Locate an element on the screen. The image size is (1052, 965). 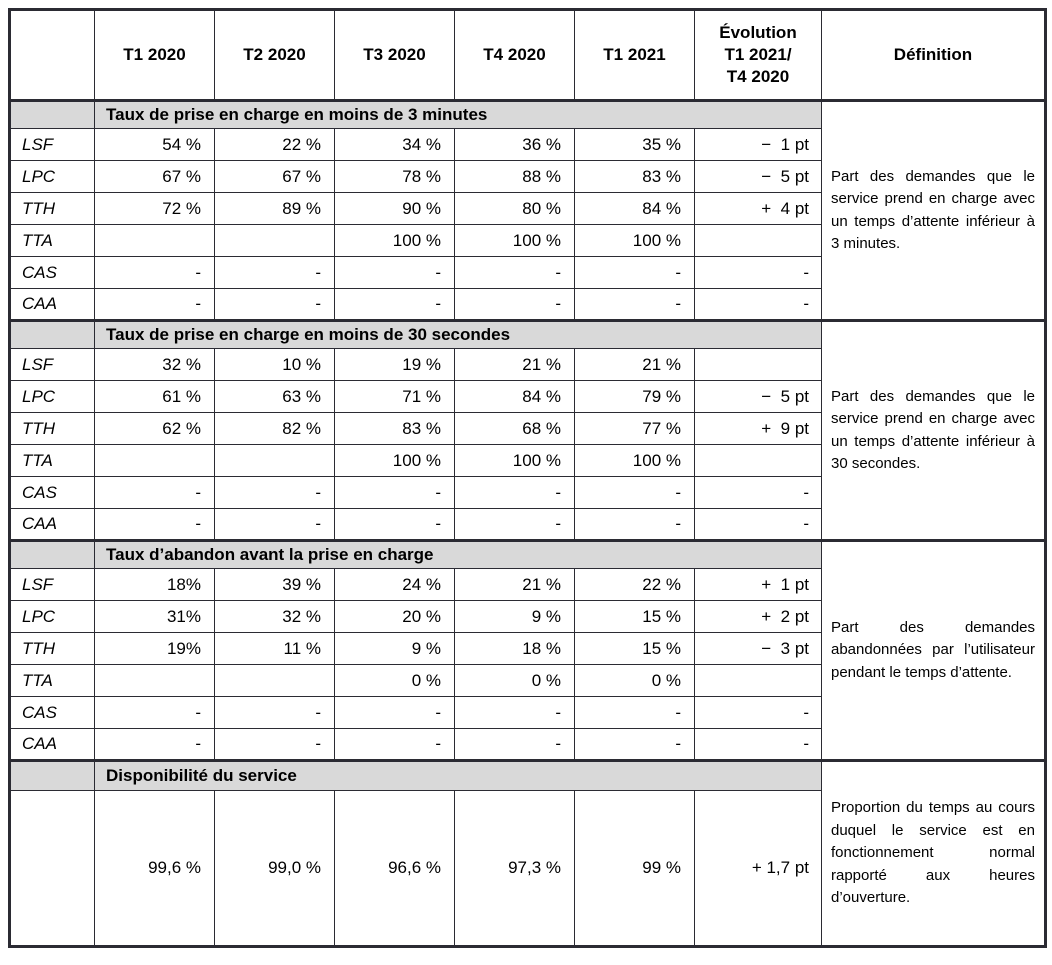
value-cell: 18% is located at coordinates (154, 584).